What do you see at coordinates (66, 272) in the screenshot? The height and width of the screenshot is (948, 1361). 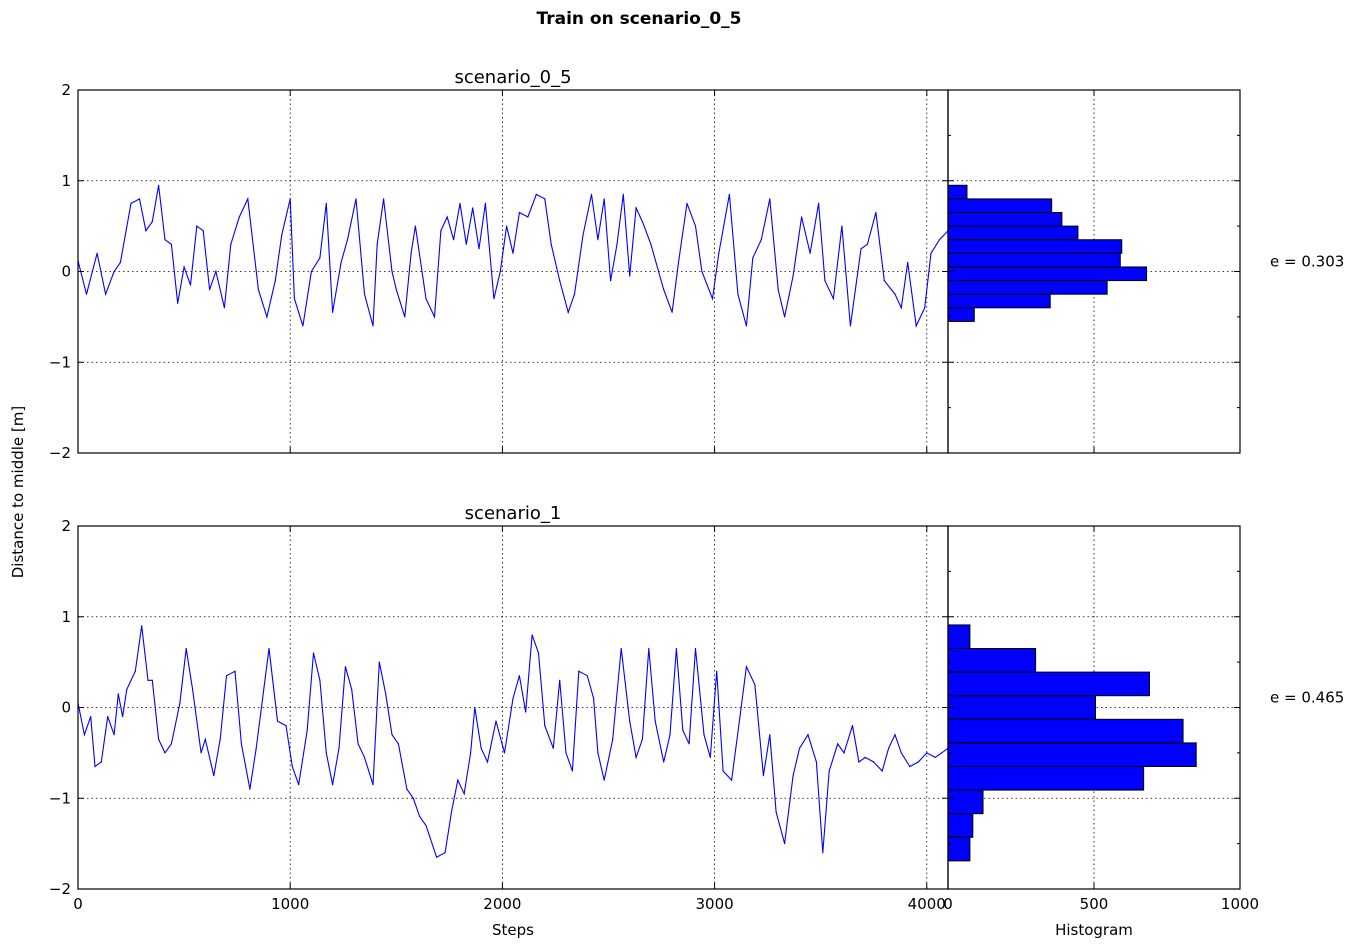 I see `chart-0-ytick-label: 0` at bounding box center [66, 272].